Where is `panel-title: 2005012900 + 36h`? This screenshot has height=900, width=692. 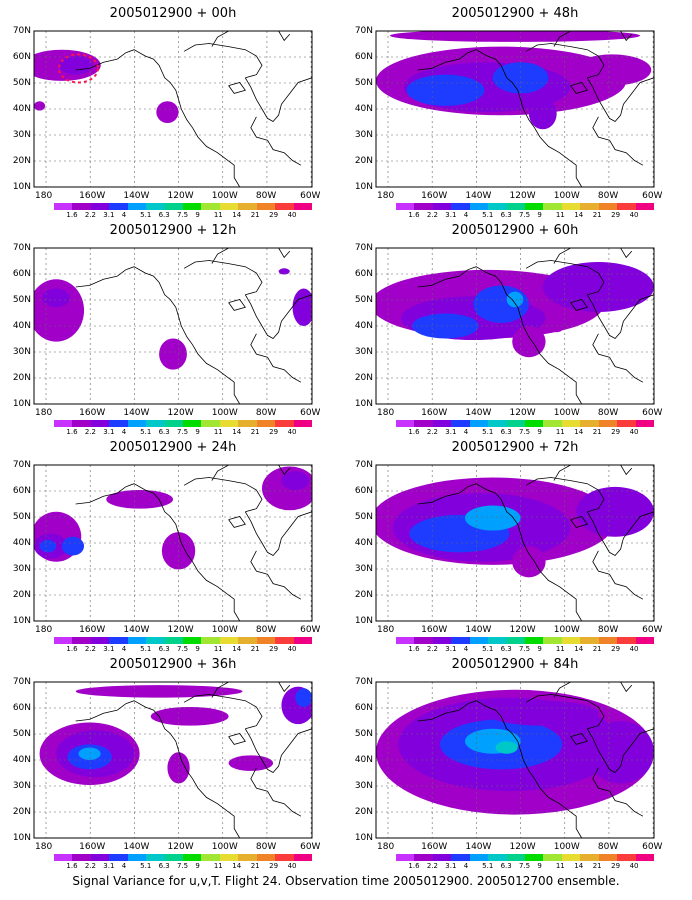
panel-title: 2005012900 + 36h is located at coordinates (173, 664).